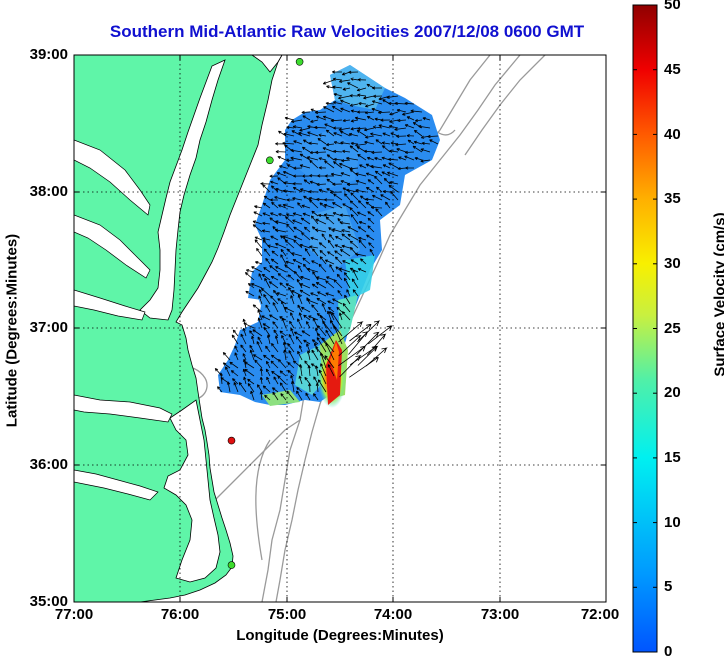 The height and width of the screenshot is (660, 724). Describe the element at coordinates (12, 331) in the screenshot. I see `y-axis-label: Latitude (Degrees:Minutes)` at that location.